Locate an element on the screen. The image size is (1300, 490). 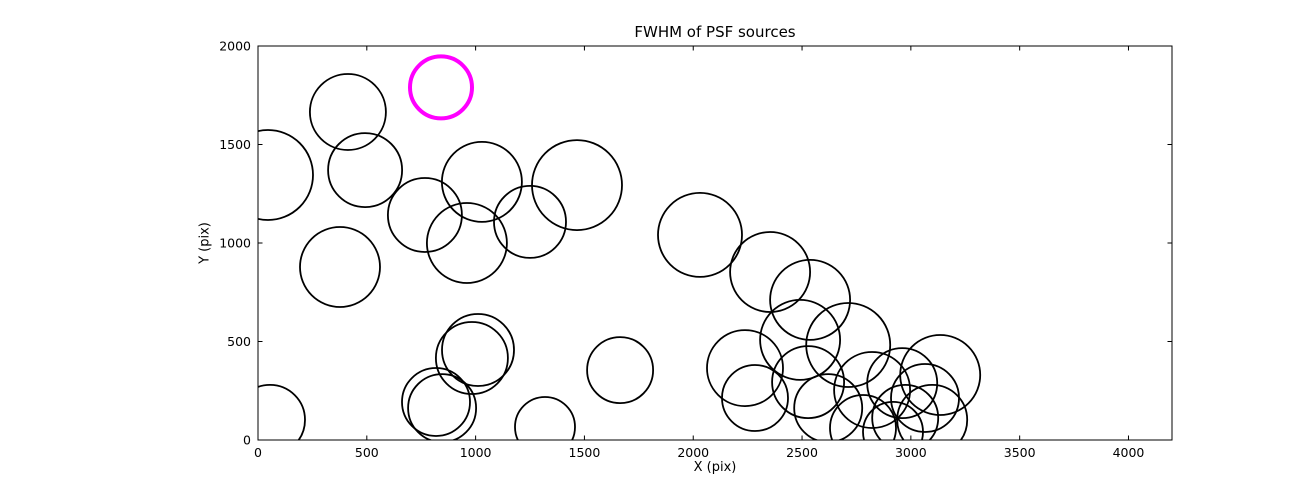
x-tick-label: 2500 is located at coordinates (802, 452).